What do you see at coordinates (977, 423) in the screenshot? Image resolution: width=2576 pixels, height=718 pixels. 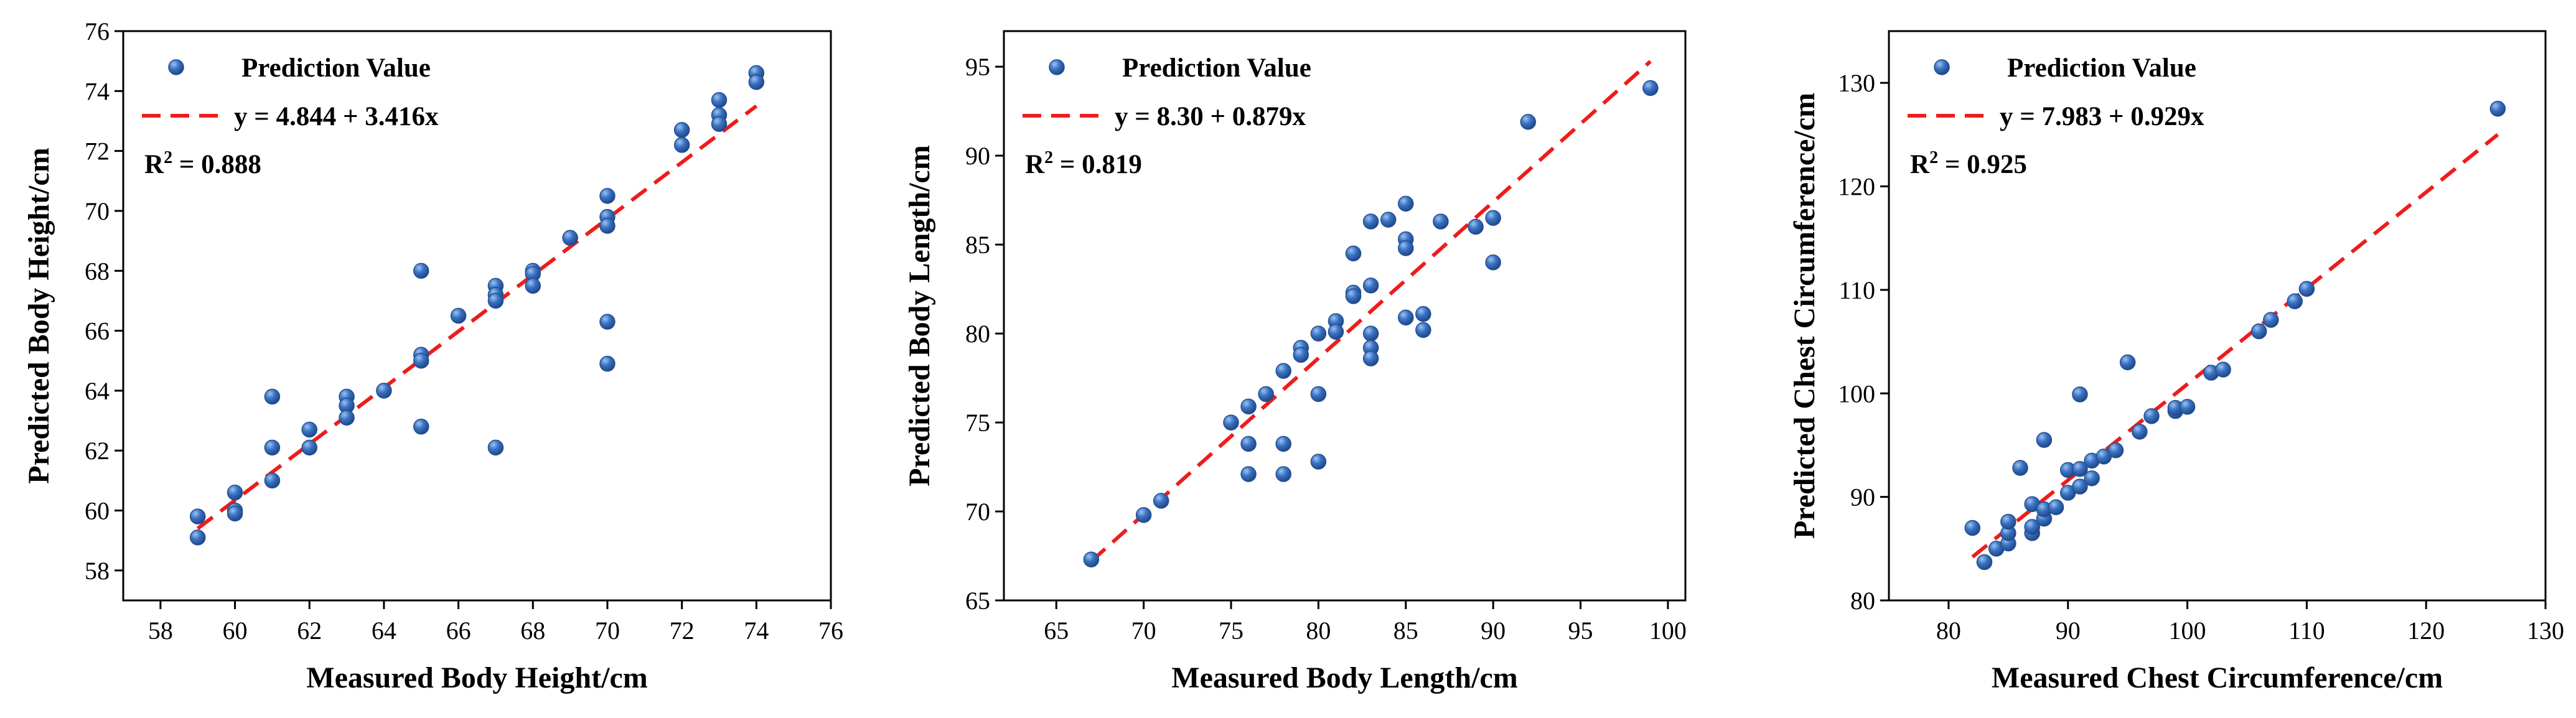 I see `y-tick-label: 75` at bounding box center [977, 423].